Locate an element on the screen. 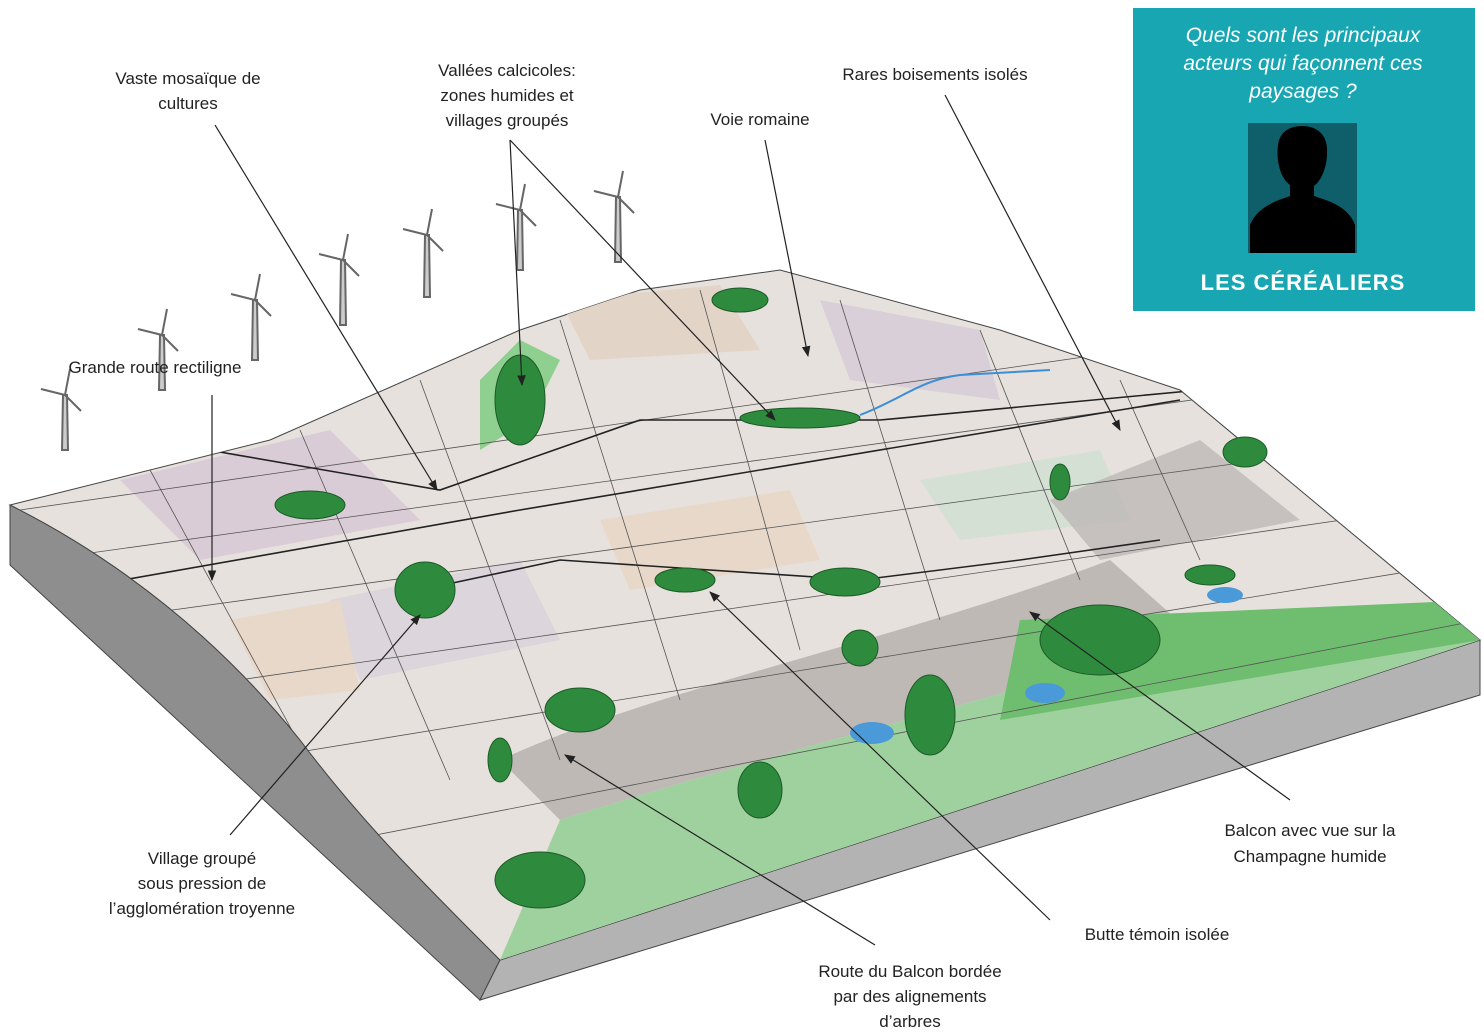 The width and height of the screenshot is (1484, 1032). label: Champagne humide is located at coordinates (1309, 856).